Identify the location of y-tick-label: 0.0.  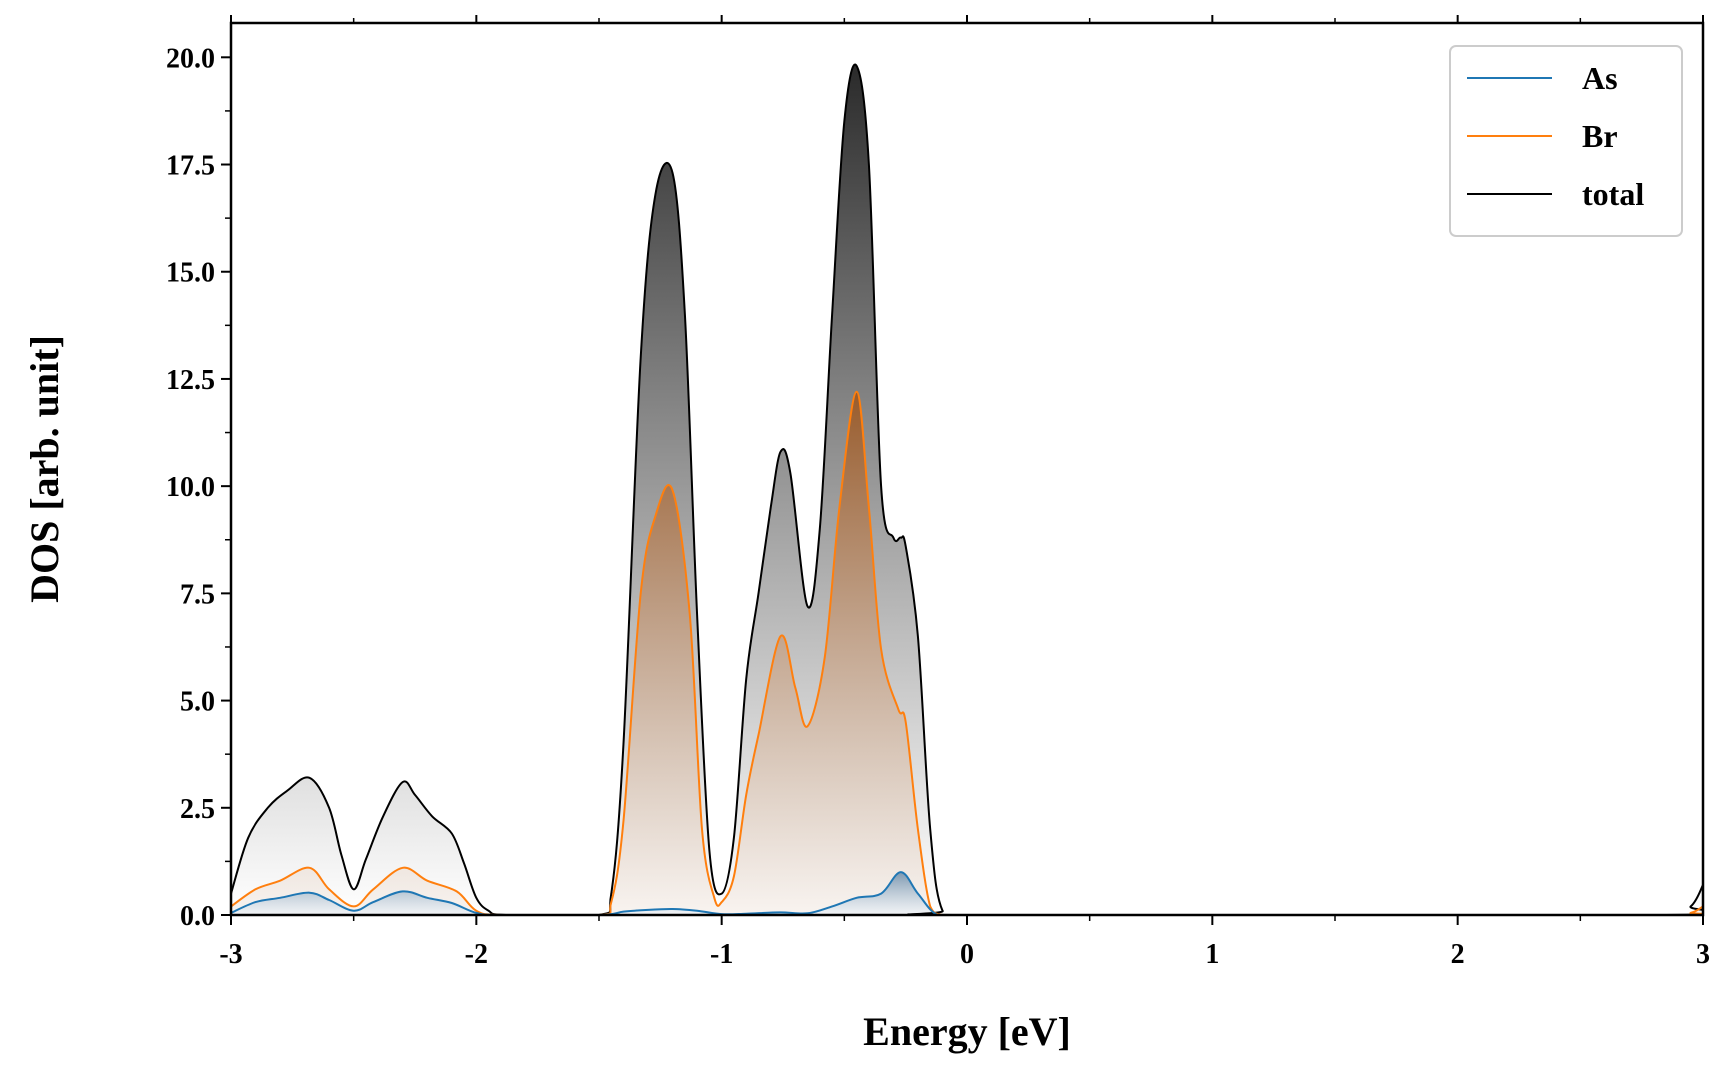
(197, 916).